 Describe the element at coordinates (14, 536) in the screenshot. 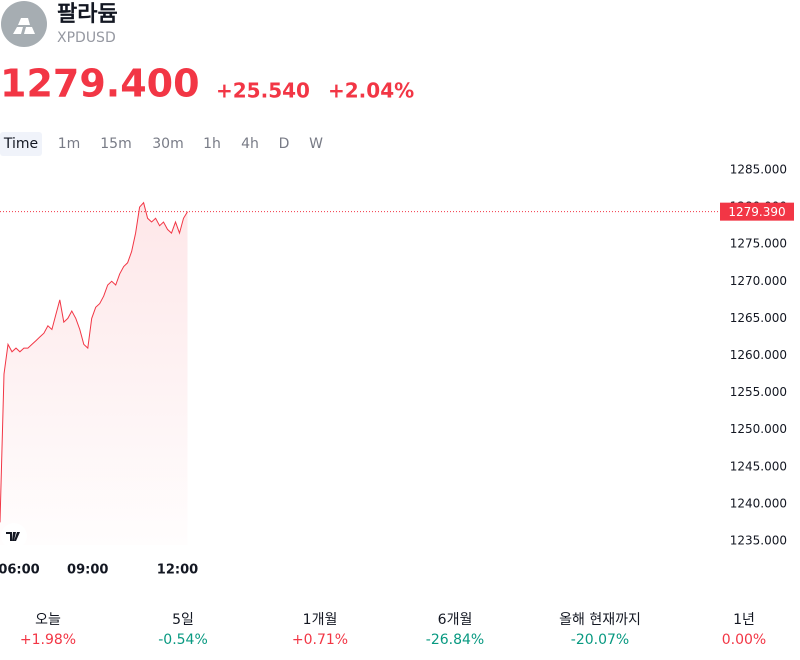

I see `tv-logo` at that location.